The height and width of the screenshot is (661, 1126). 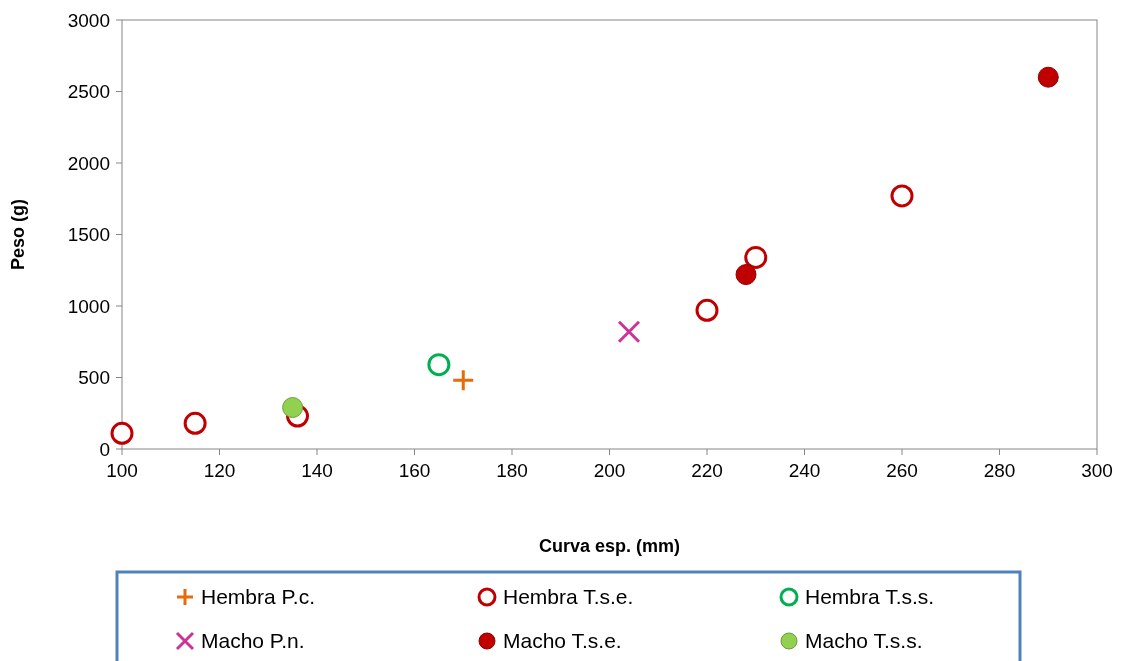 I want to click on x-tick-label: 300, so click(x=1097, y=470).